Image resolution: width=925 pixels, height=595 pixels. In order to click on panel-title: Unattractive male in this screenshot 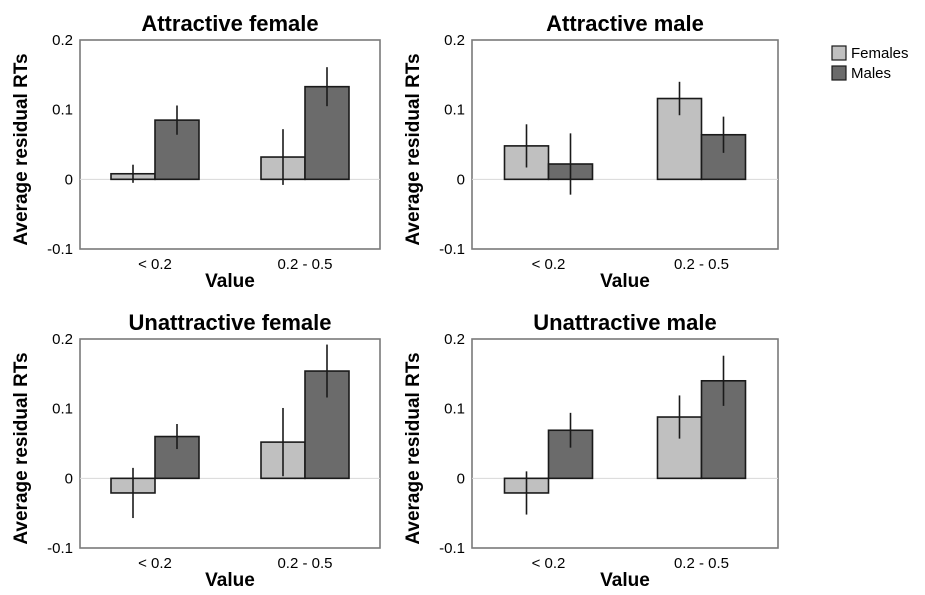, I will do `click(624, 322)`.